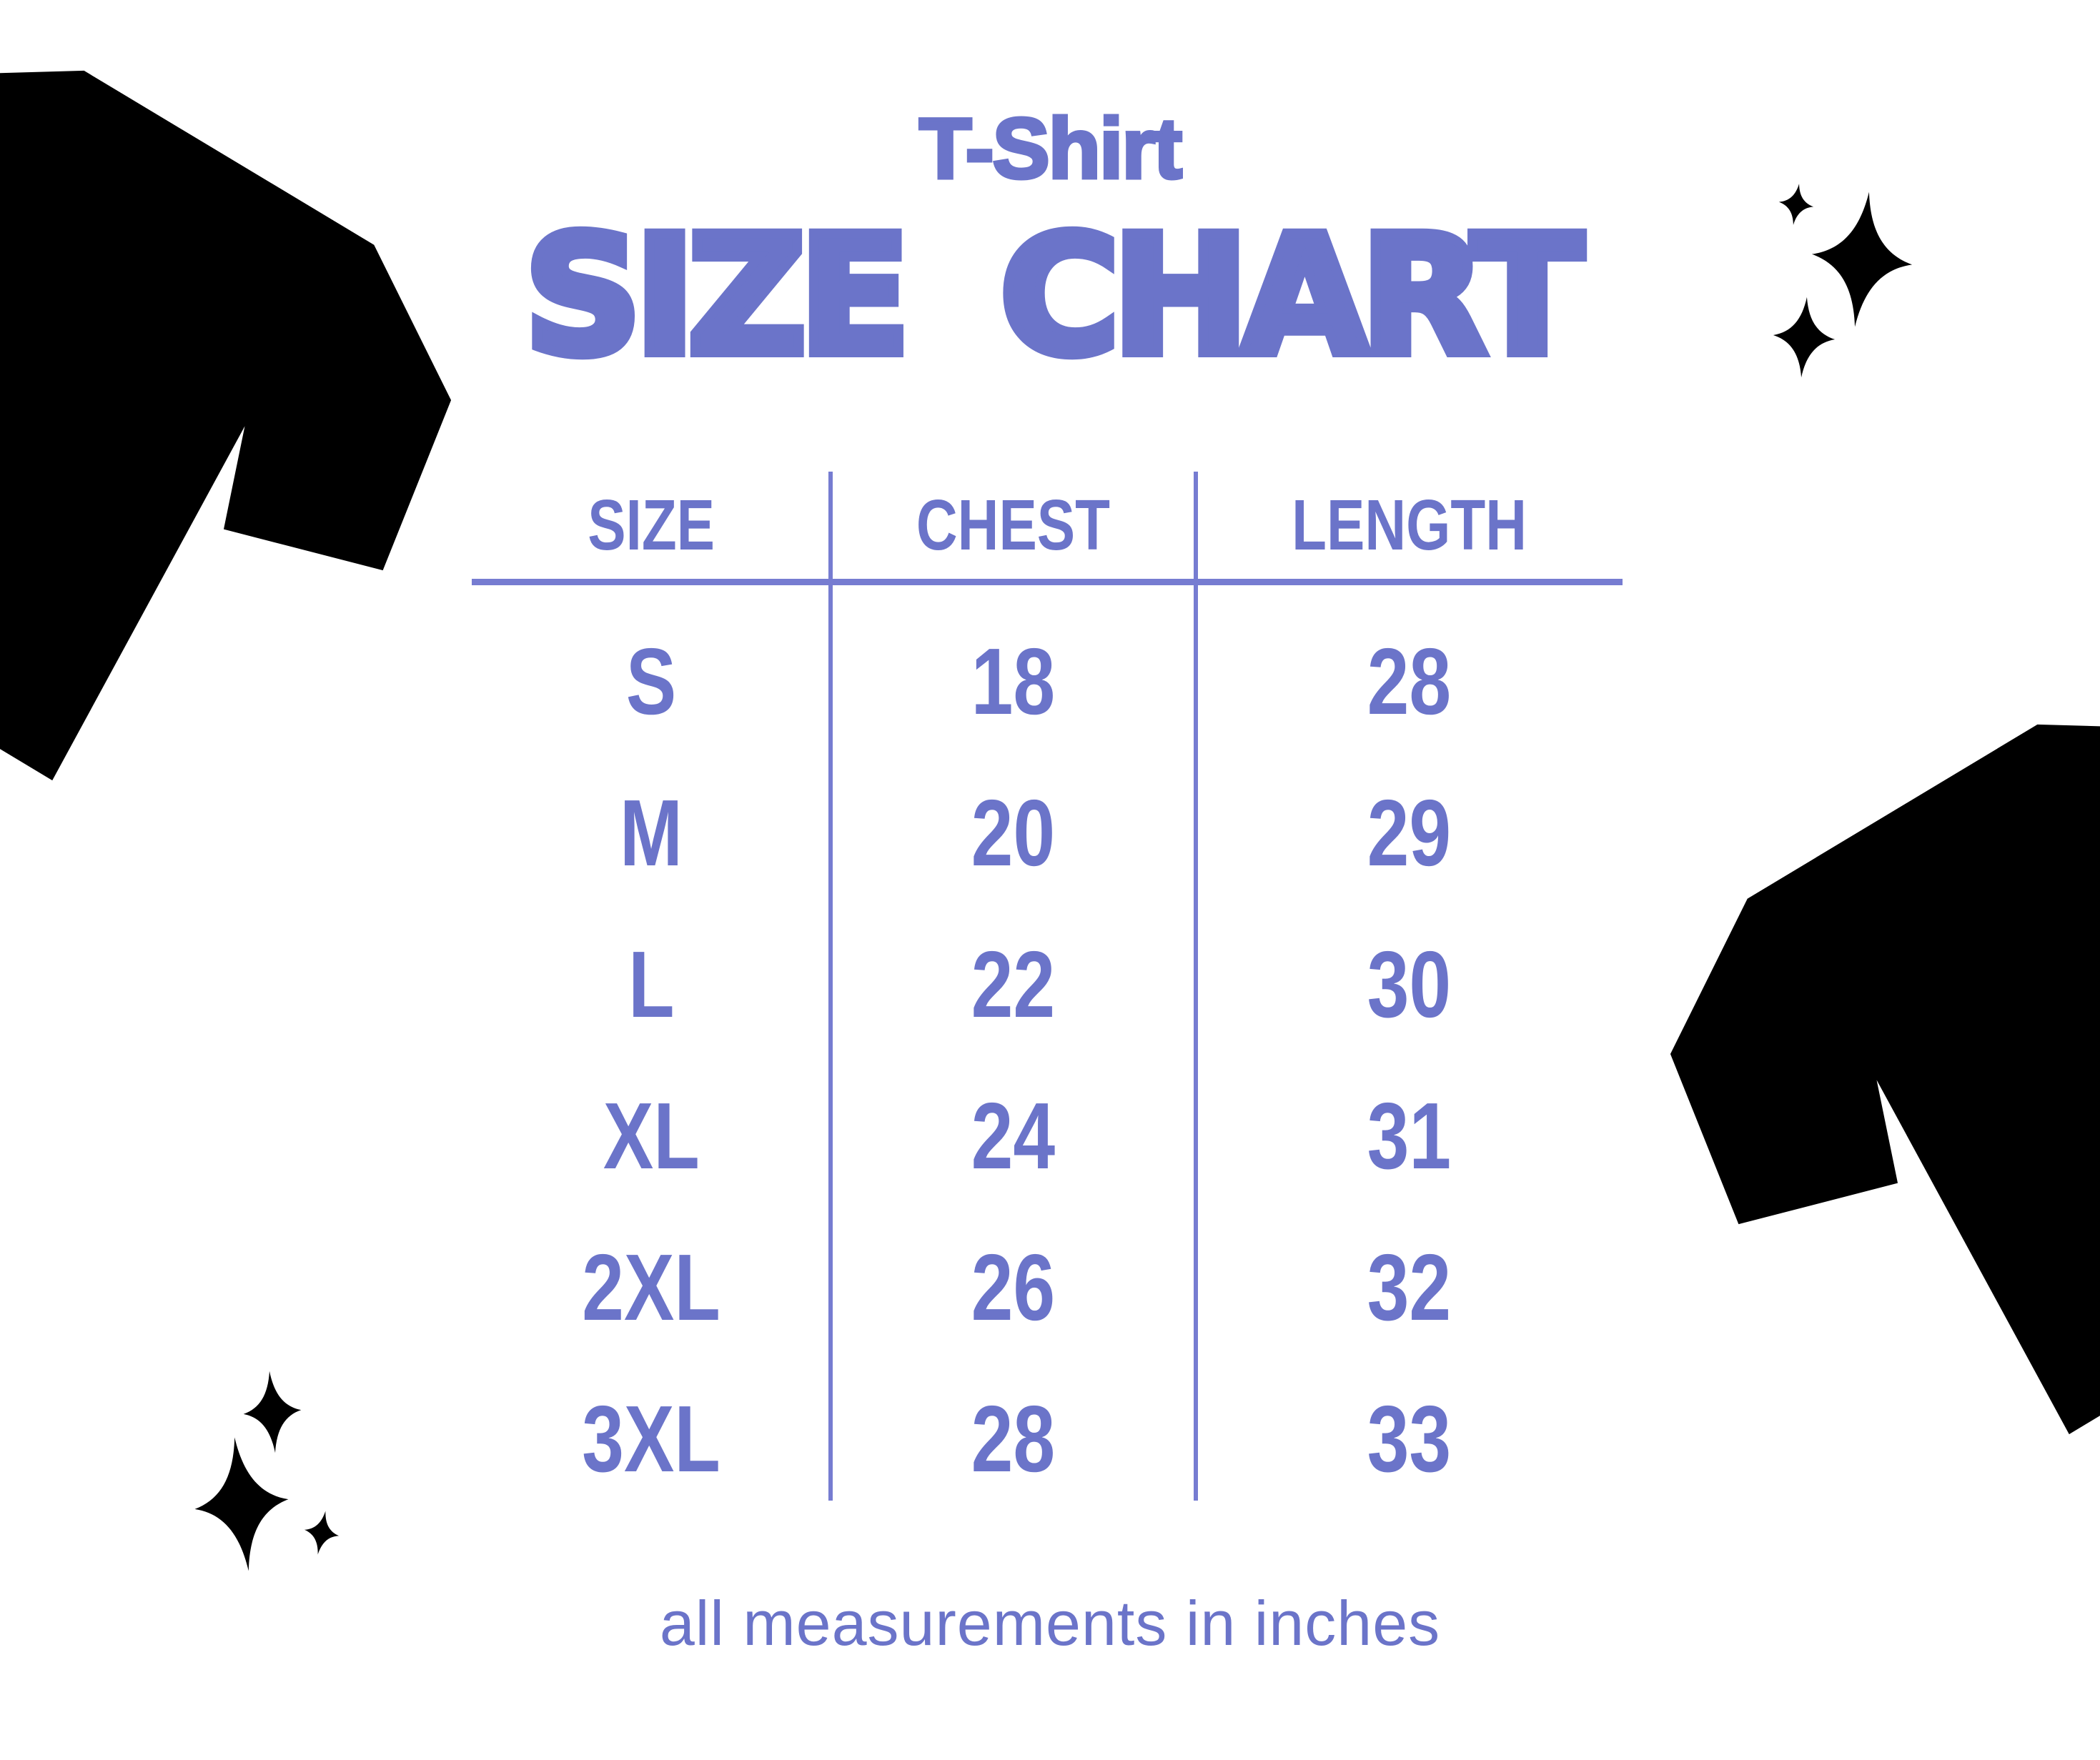 The width and height of the screenshot is (2100, 1760). What do you see at coordinates (651, 984) in the screenshot?
I see `cell-size: L` at bounding box center [651, 984].